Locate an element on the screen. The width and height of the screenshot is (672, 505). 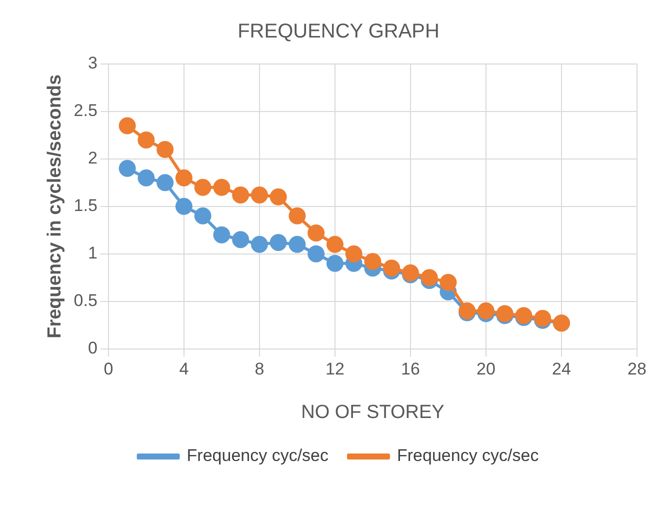
x-tick-label: 20 is located at coordinates (486, 369).